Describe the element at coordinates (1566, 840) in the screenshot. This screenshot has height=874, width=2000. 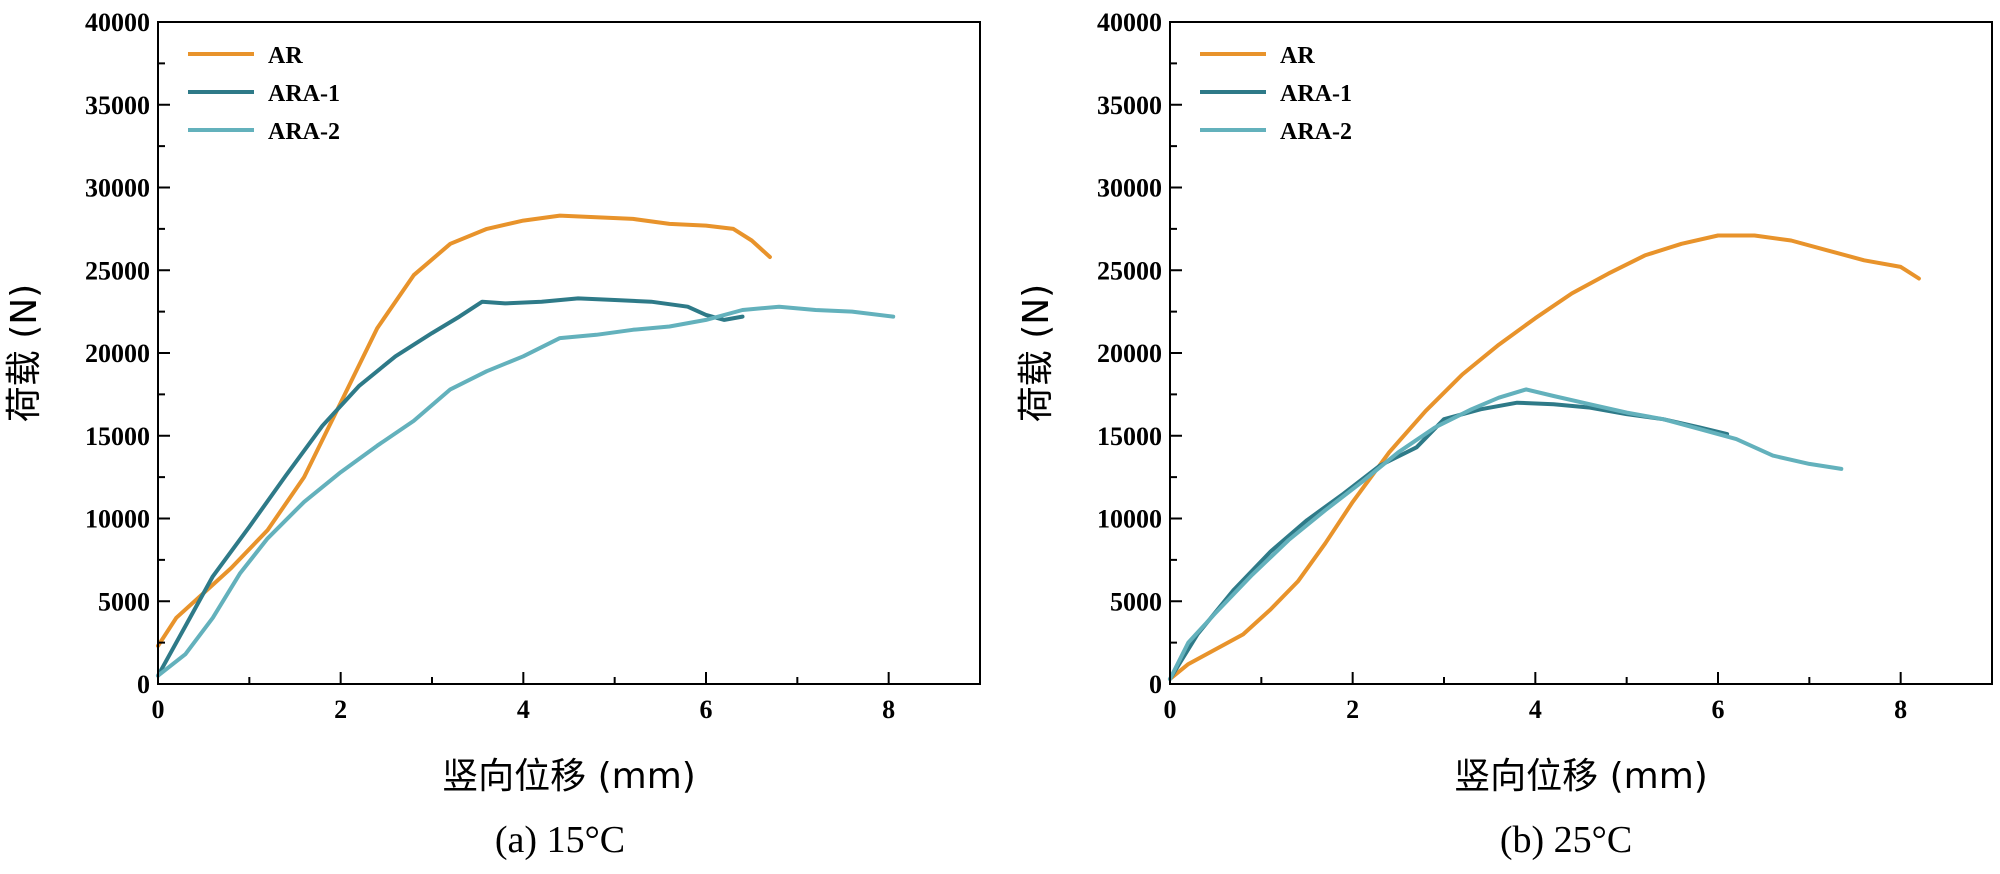
I see `panel-caption: (b) 25°C` at that location.